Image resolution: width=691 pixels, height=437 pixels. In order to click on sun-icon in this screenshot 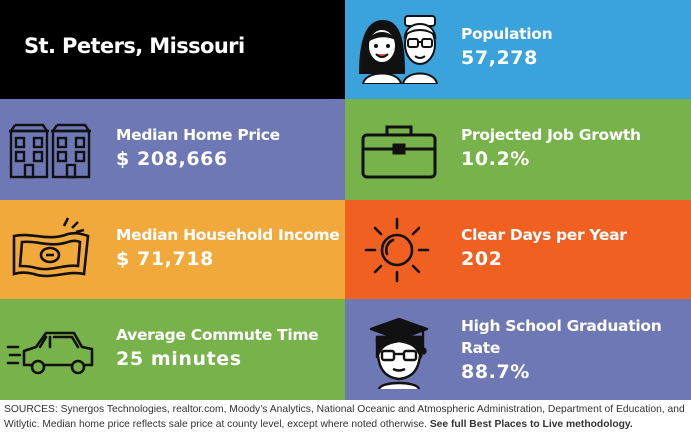, I will do `click(397, 250)`.